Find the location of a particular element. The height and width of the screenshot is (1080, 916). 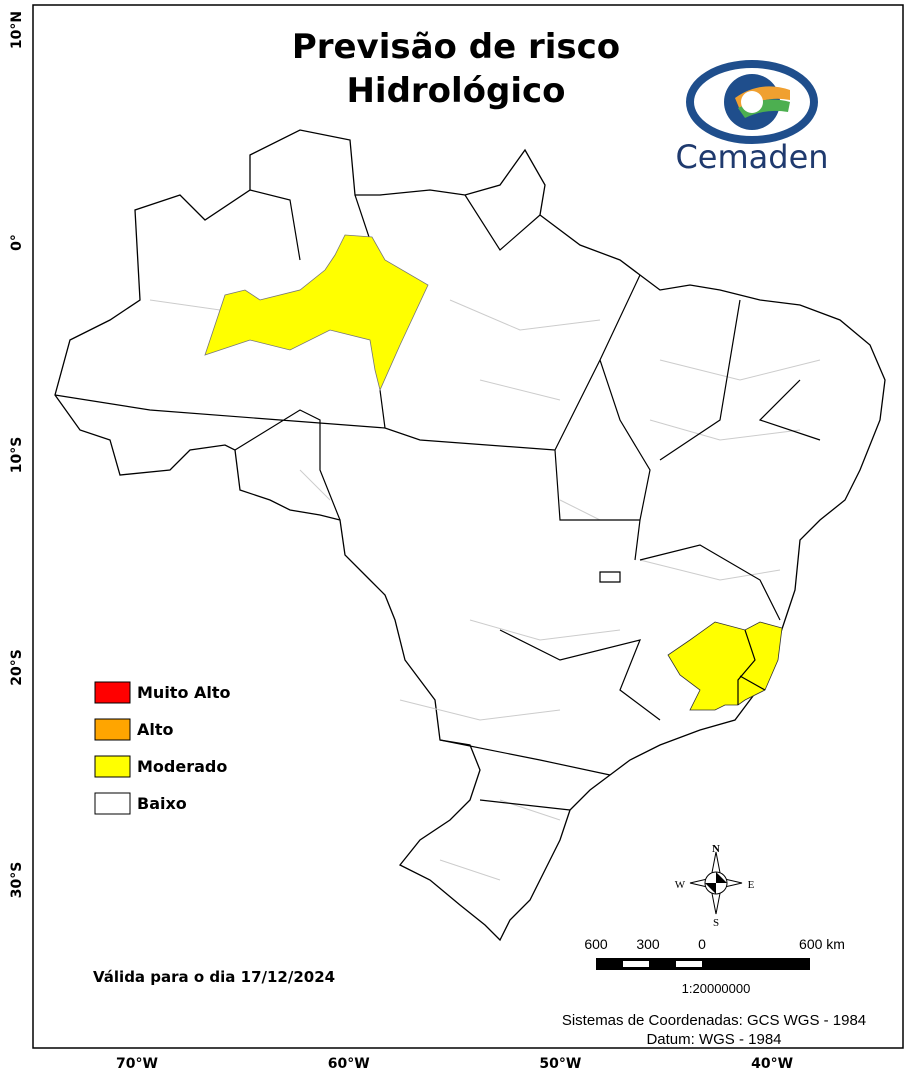

longitude-label: 40°W is located at coordinates (772, 1064).